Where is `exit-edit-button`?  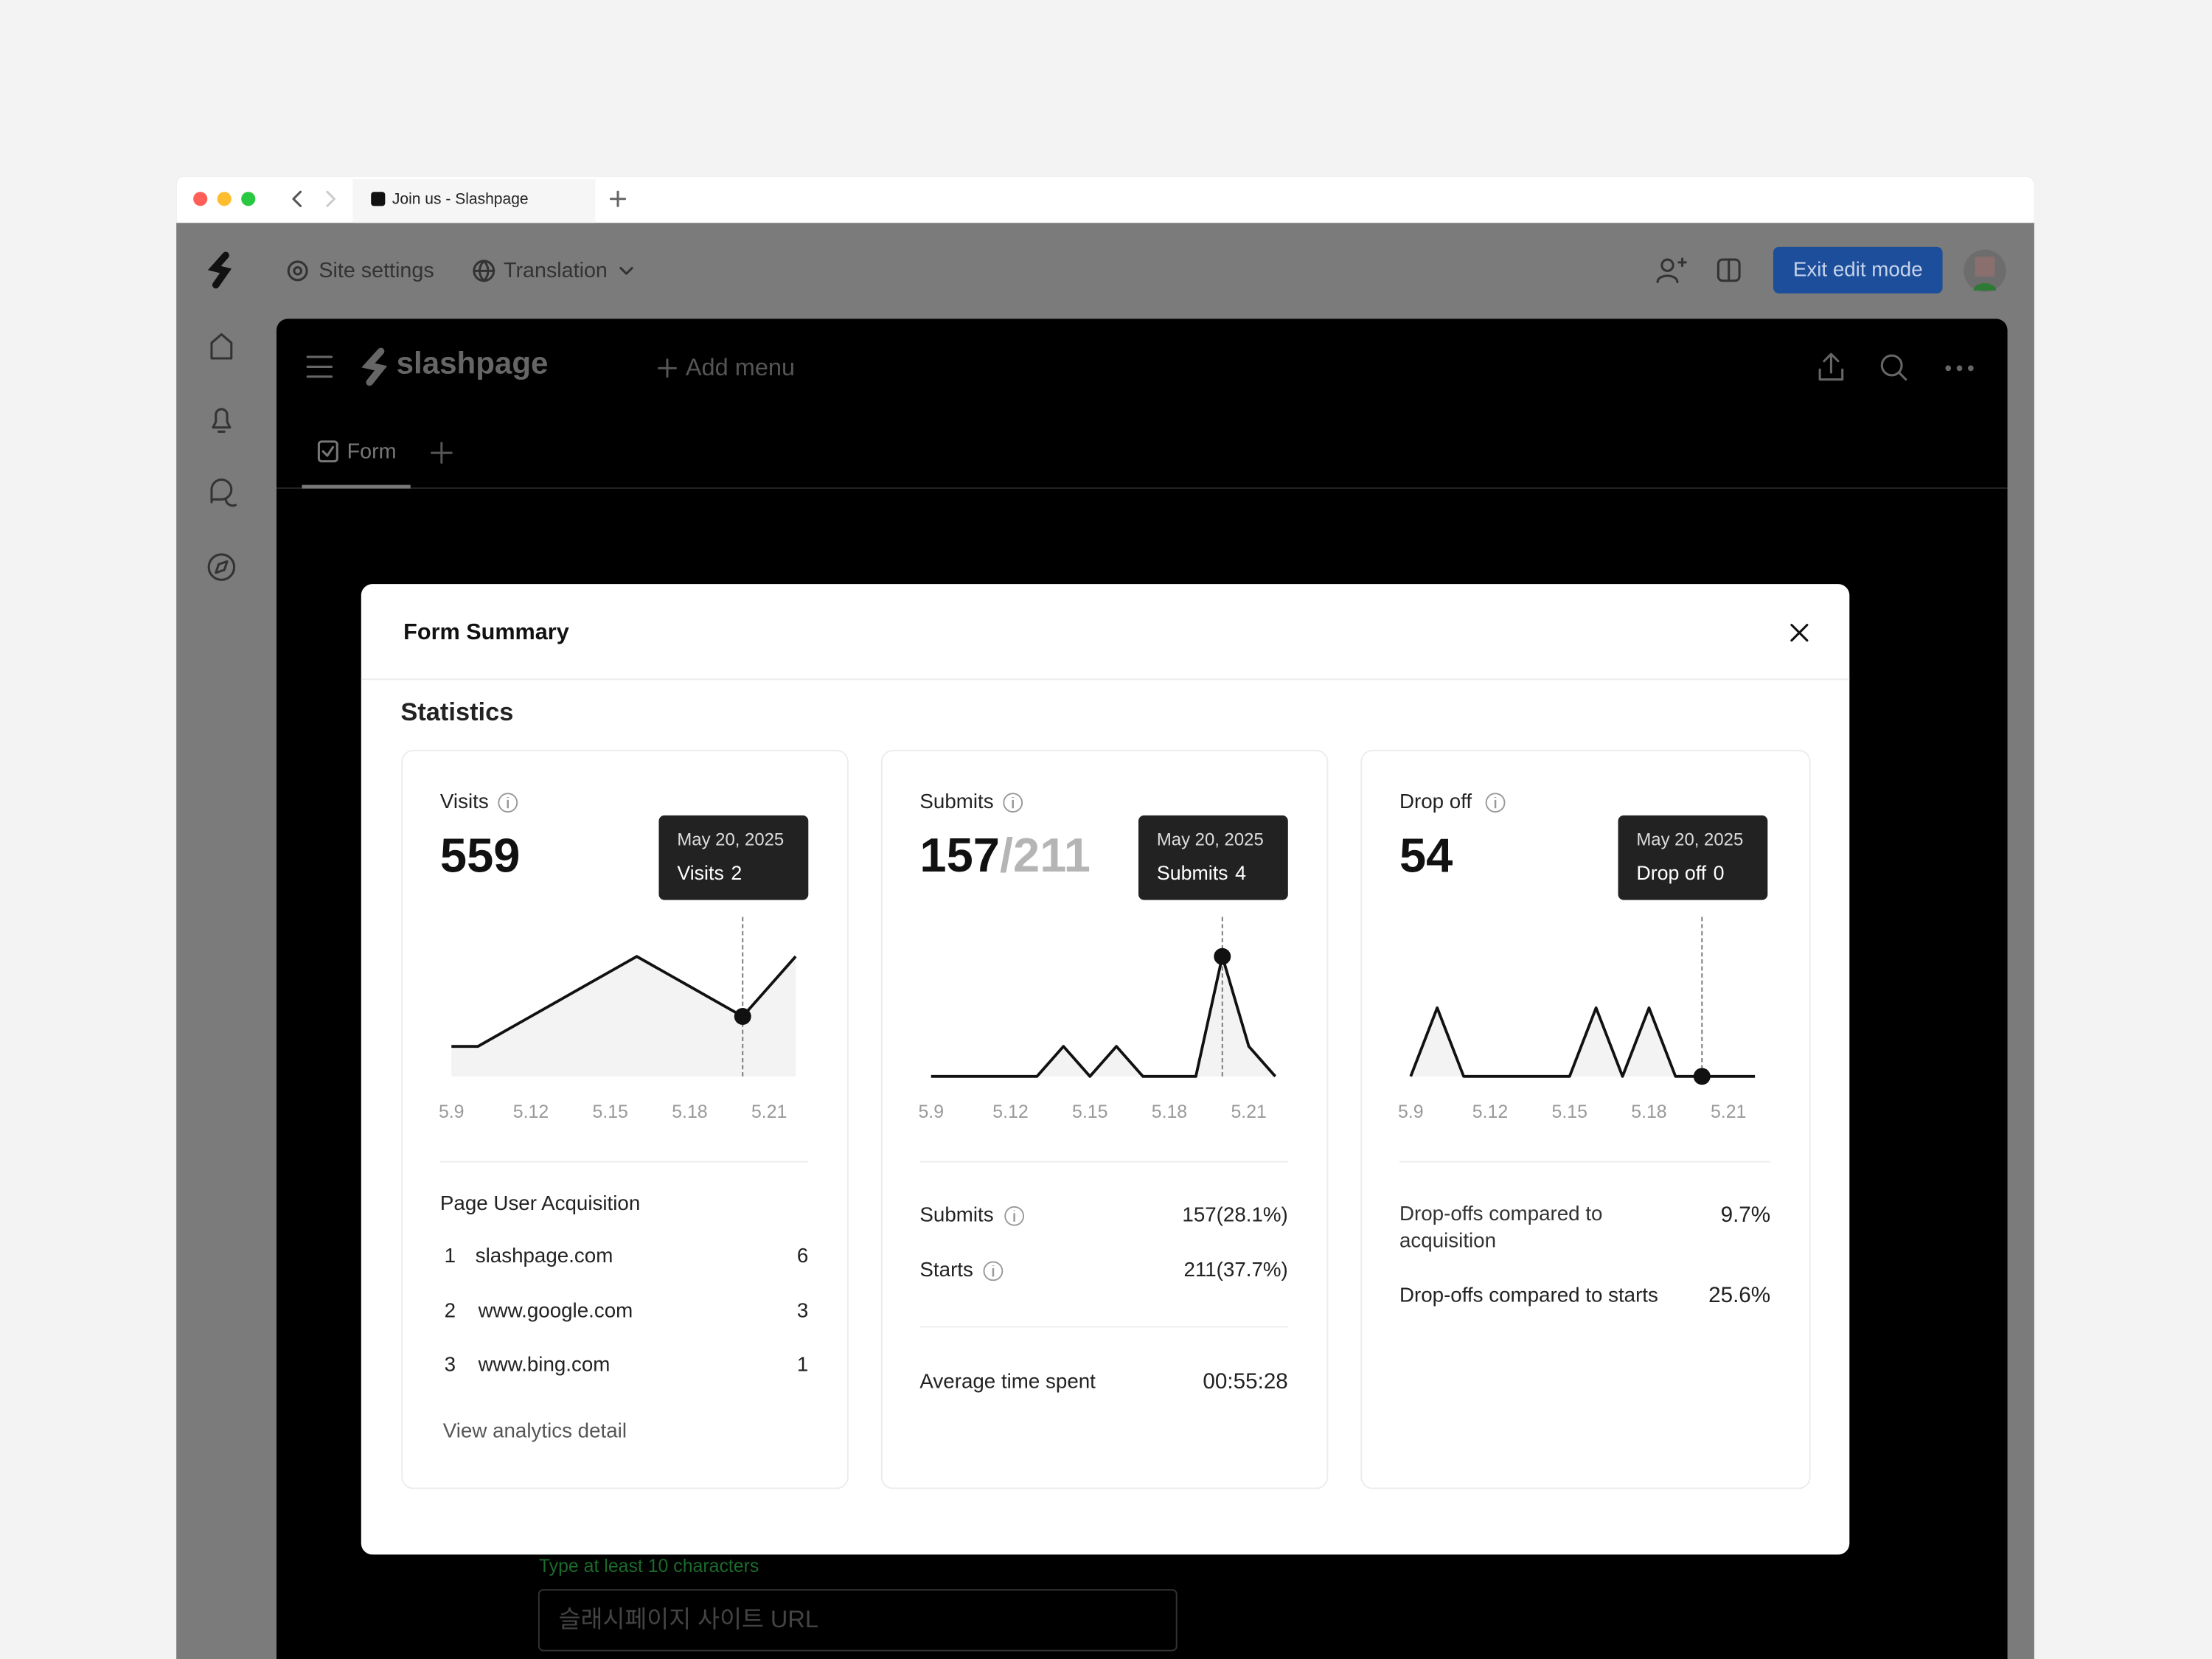
exit-edit-button is located at coordinates (1858, 269).